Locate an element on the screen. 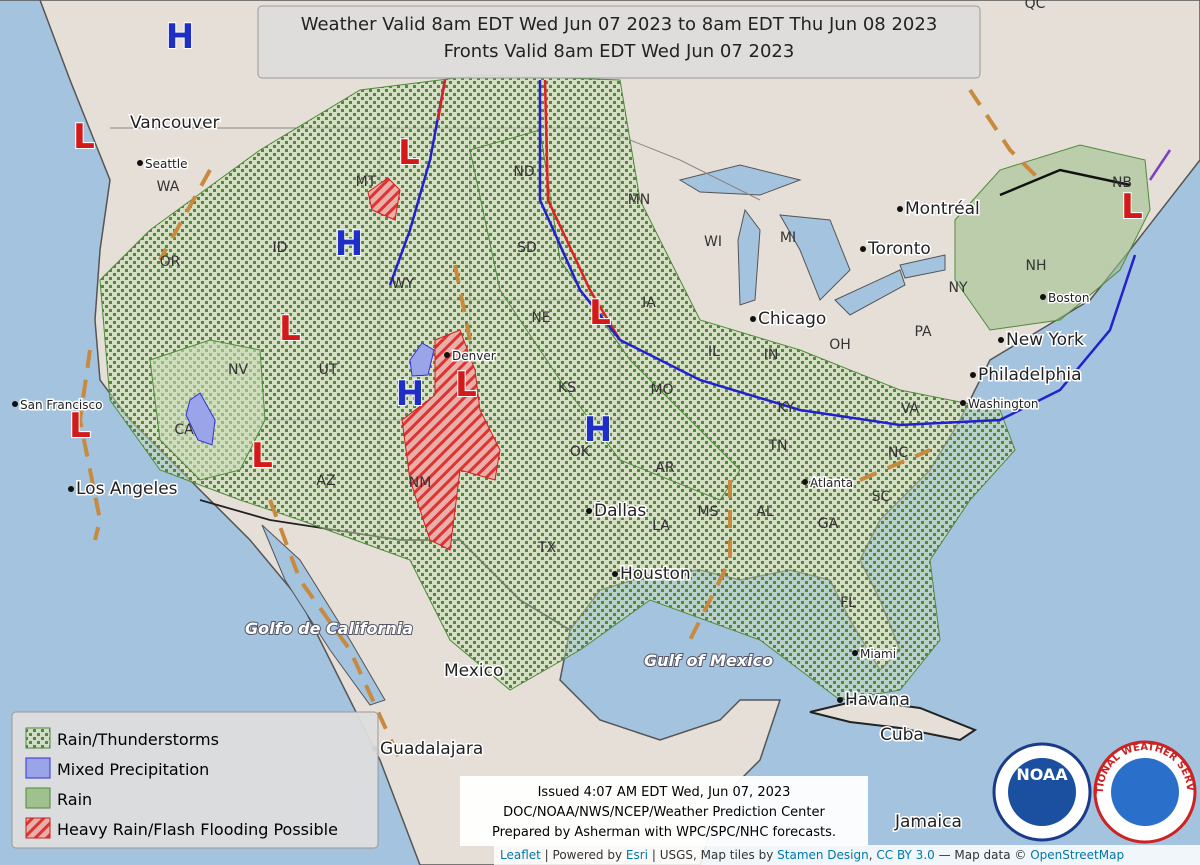 The width and height of the screenshot is (1200, 865). title-background is located at coordinates (619, 42).